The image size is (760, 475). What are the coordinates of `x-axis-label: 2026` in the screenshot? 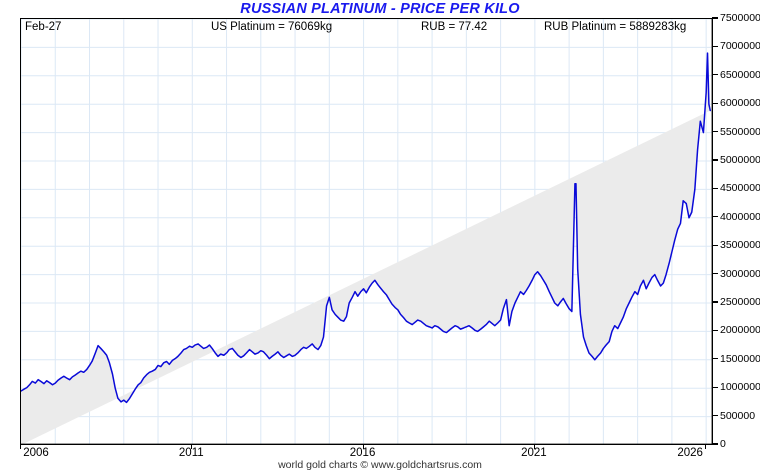 It's located at (690, 453).